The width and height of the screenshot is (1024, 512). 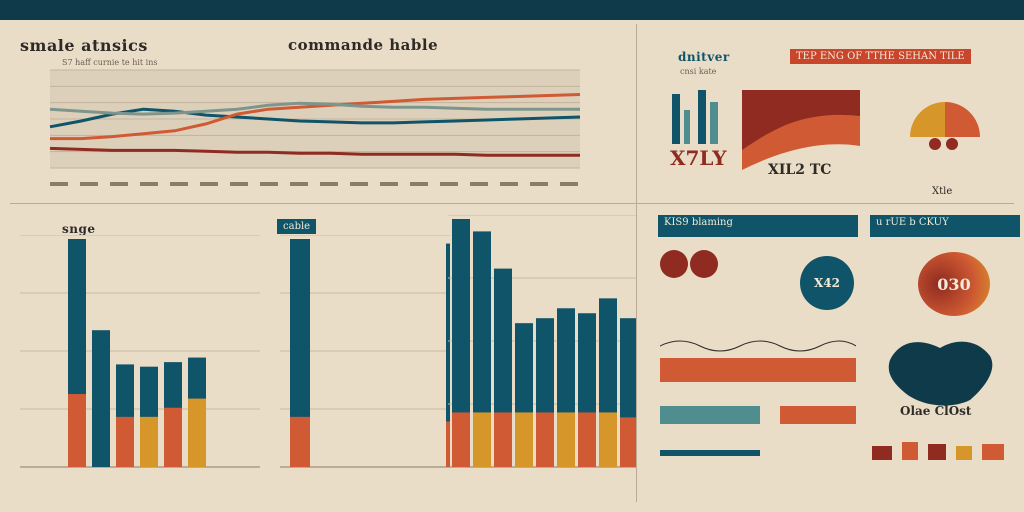 I want to click on bottom-label: Olae ClOst, so click(x=936, y=411).